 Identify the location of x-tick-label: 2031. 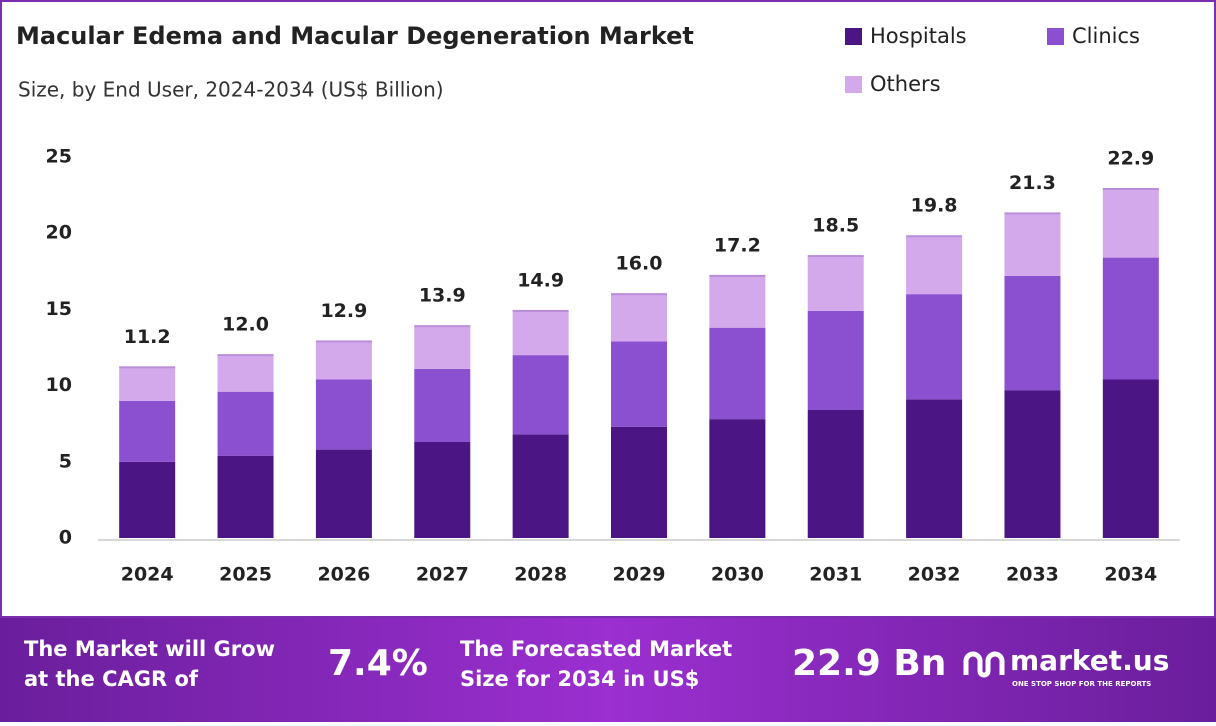
(835, 575).